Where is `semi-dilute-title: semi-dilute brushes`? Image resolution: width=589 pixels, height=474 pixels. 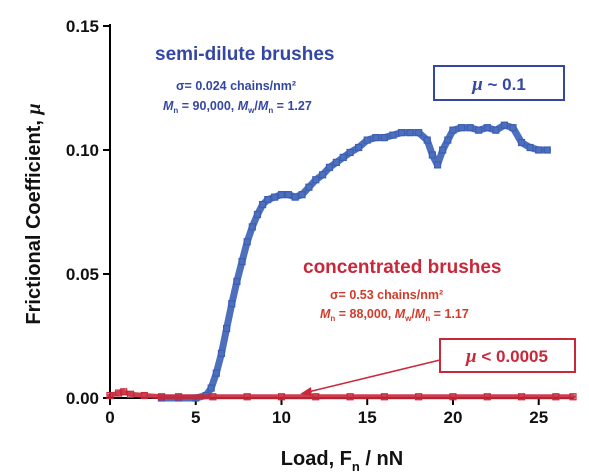 semi-dilute-title: semi-dilute brushes is located at coordinates (245, 54).